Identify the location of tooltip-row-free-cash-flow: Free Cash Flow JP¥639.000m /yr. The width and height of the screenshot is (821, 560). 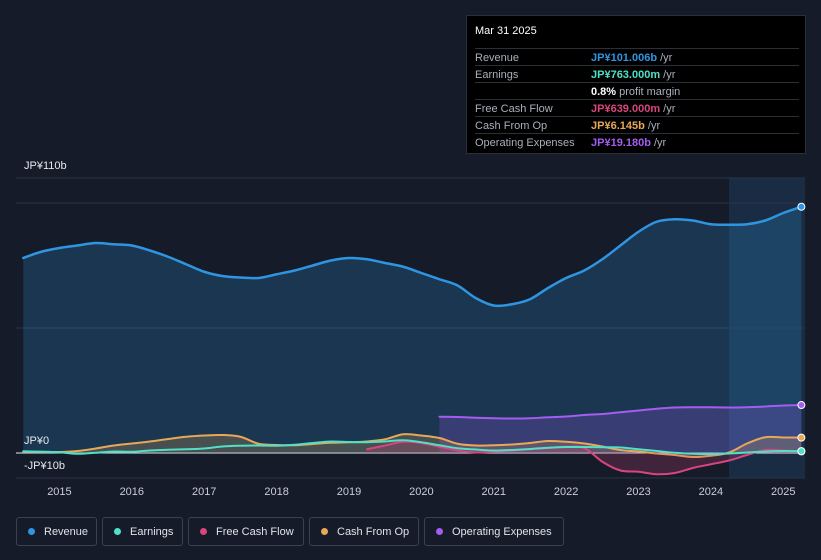
(637, 108).